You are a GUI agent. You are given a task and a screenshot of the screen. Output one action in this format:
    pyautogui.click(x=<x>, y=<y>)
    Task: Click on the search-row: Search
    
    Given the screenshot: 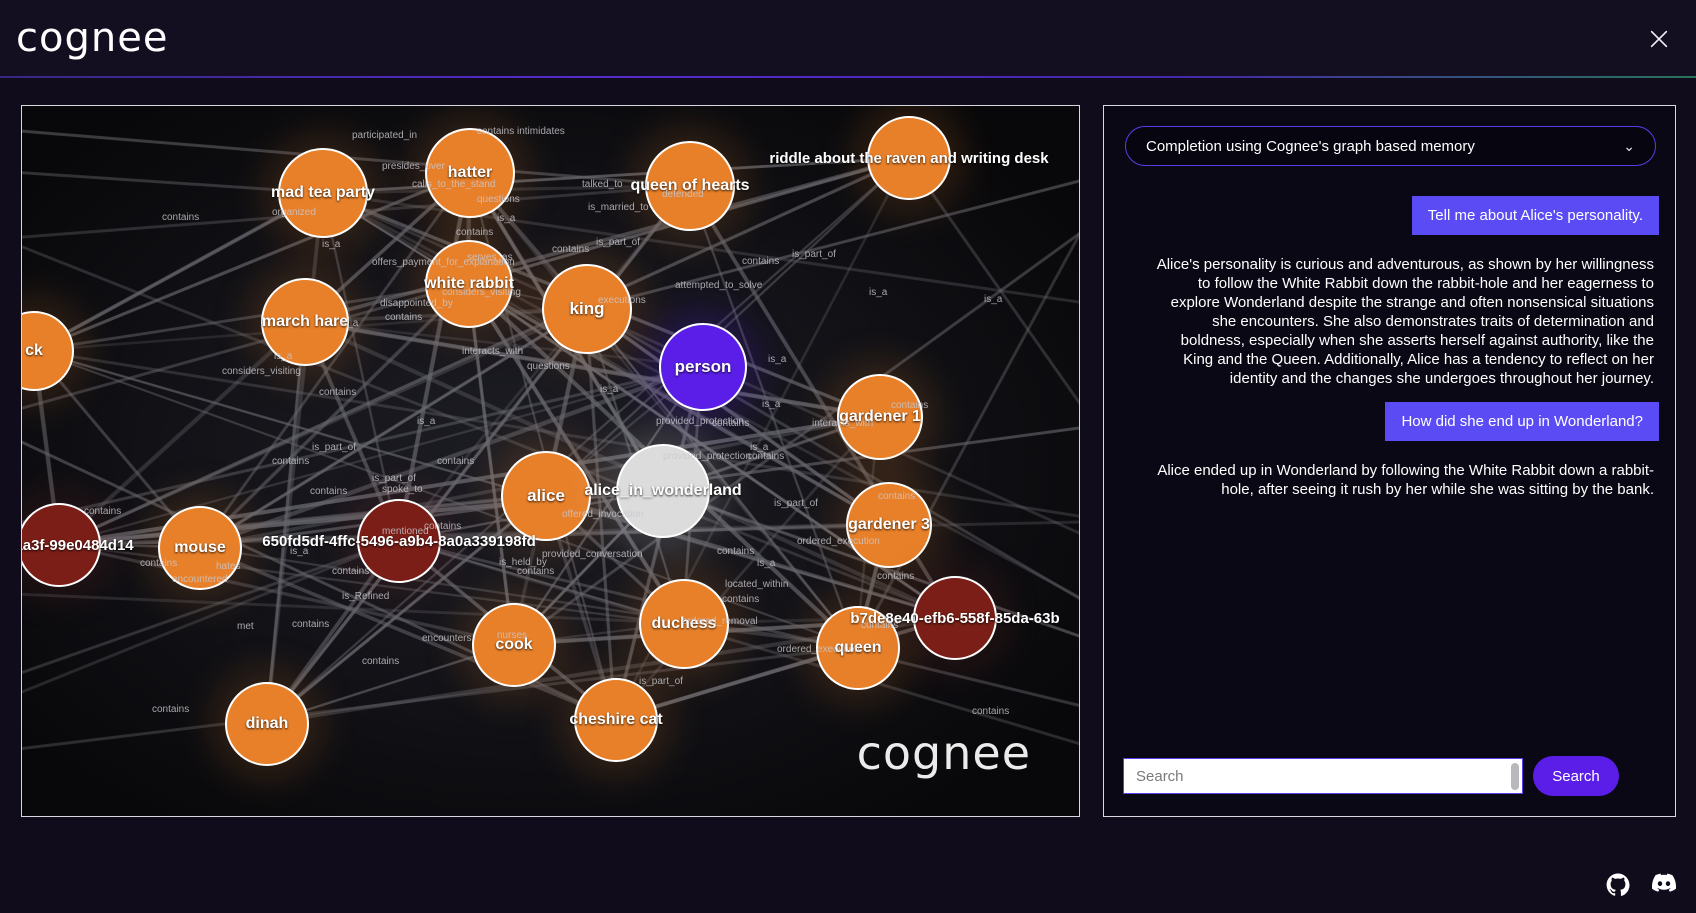 What is the action you would take?
    pyautogui.click(x=1390, y=776)
    